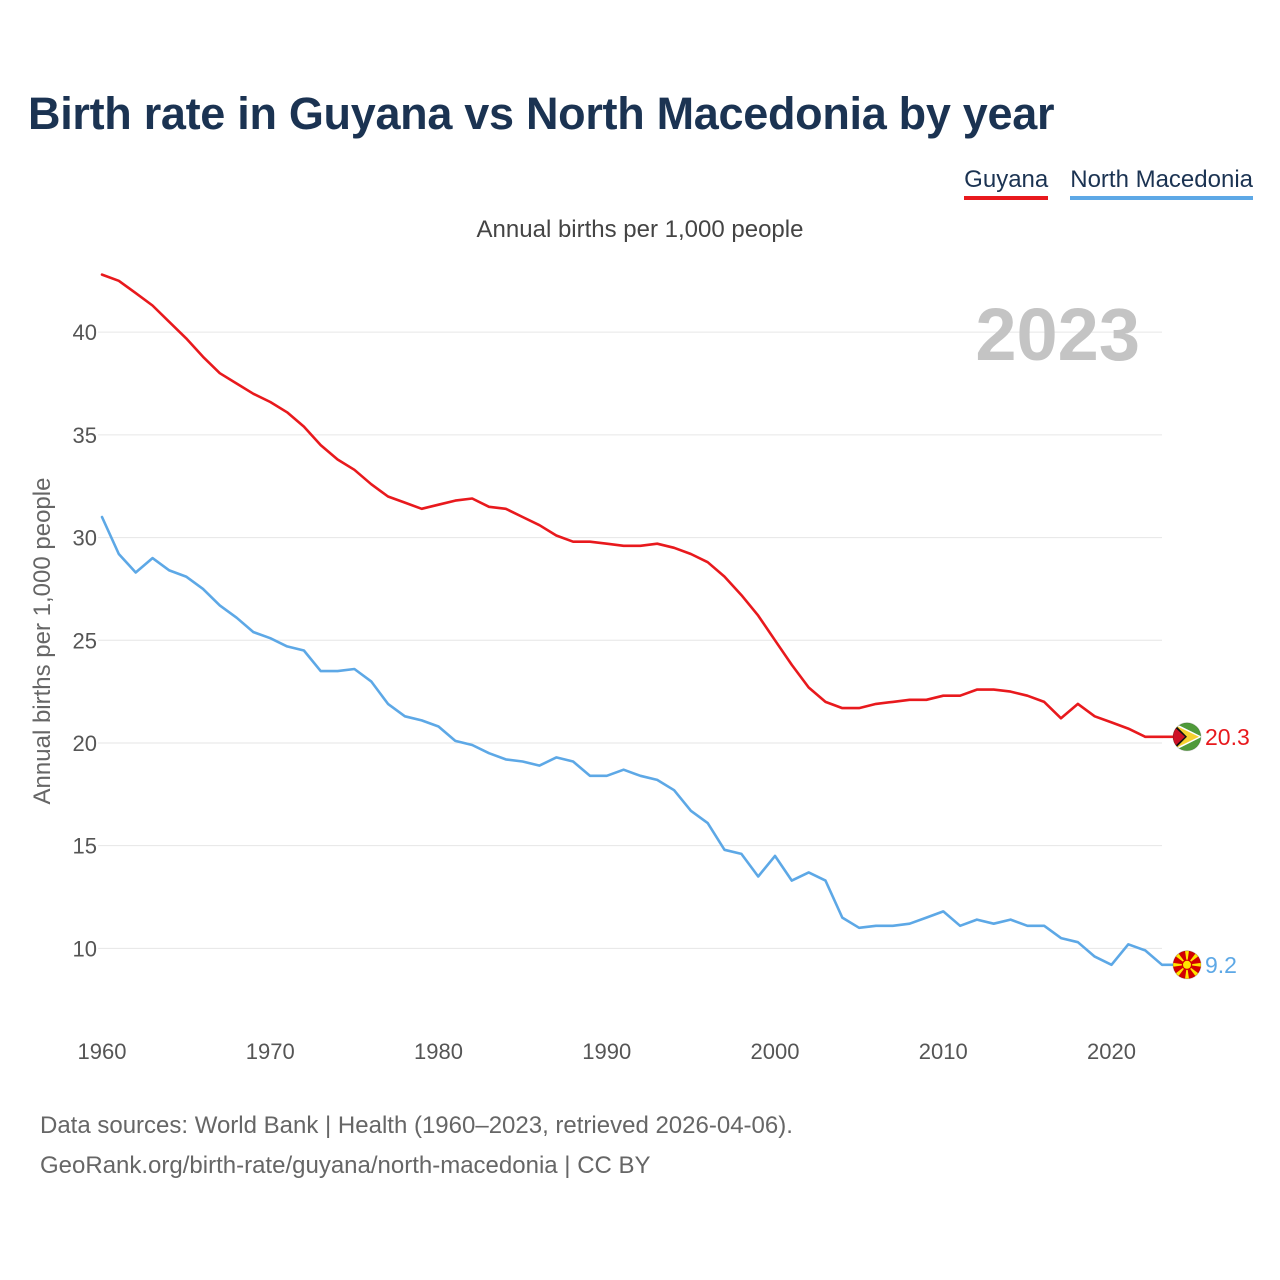 The width and height of the screenshot is (1280, 1280). Describe the element at coordinates (606, 1051) in the screenshot. I see `x-tick-label: 1990` at that location.